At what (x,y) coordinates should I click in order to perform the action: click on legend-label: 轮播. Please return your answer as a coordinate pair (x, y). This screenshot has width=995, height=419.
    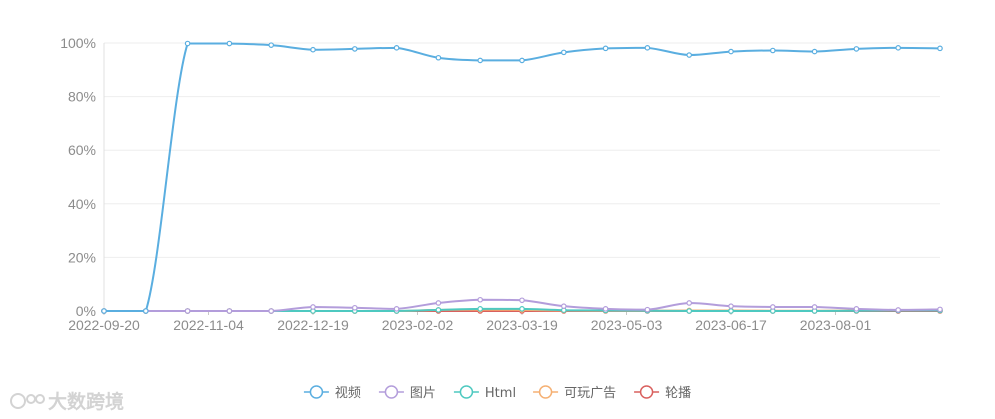
    Looking at the image, I should click on (678, 393).